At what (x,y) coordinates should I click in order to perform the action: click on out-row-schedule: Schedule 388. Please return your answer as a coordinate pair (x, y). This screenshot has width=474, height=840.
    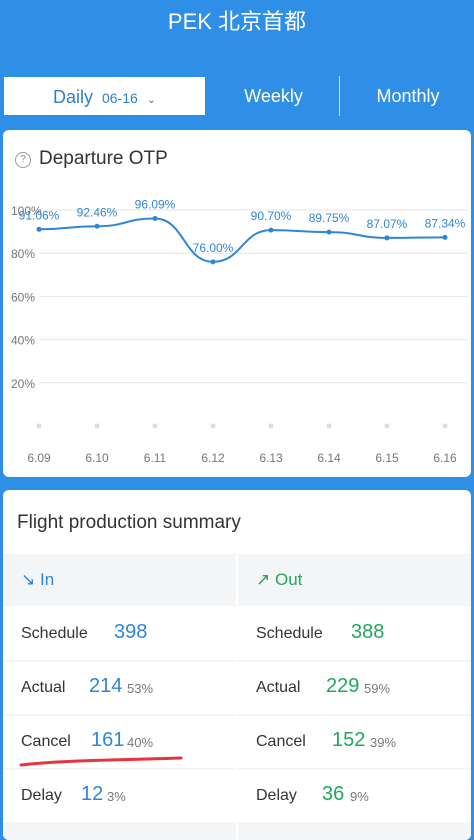
    Looking at the image, I should click on (354, 634).